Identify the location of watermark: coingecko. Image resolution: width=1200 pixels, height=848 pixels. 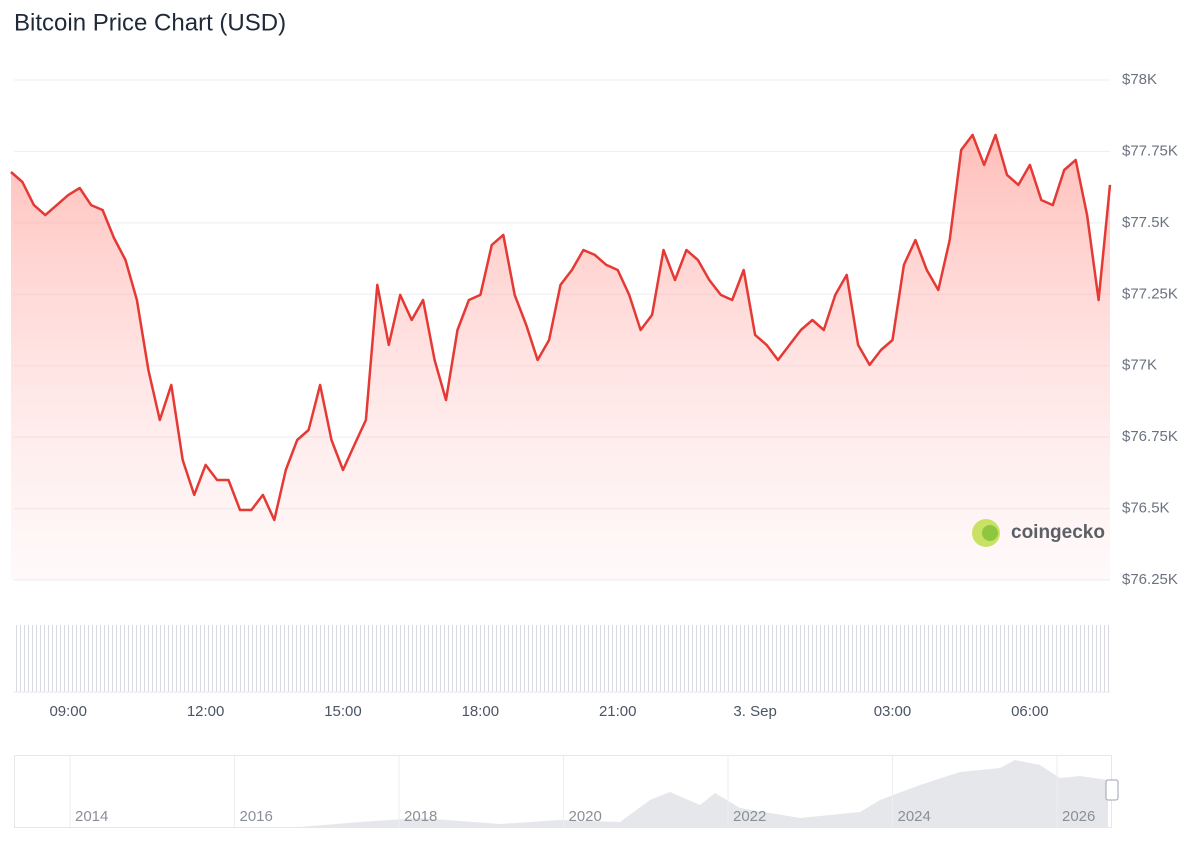
(1038, 533).